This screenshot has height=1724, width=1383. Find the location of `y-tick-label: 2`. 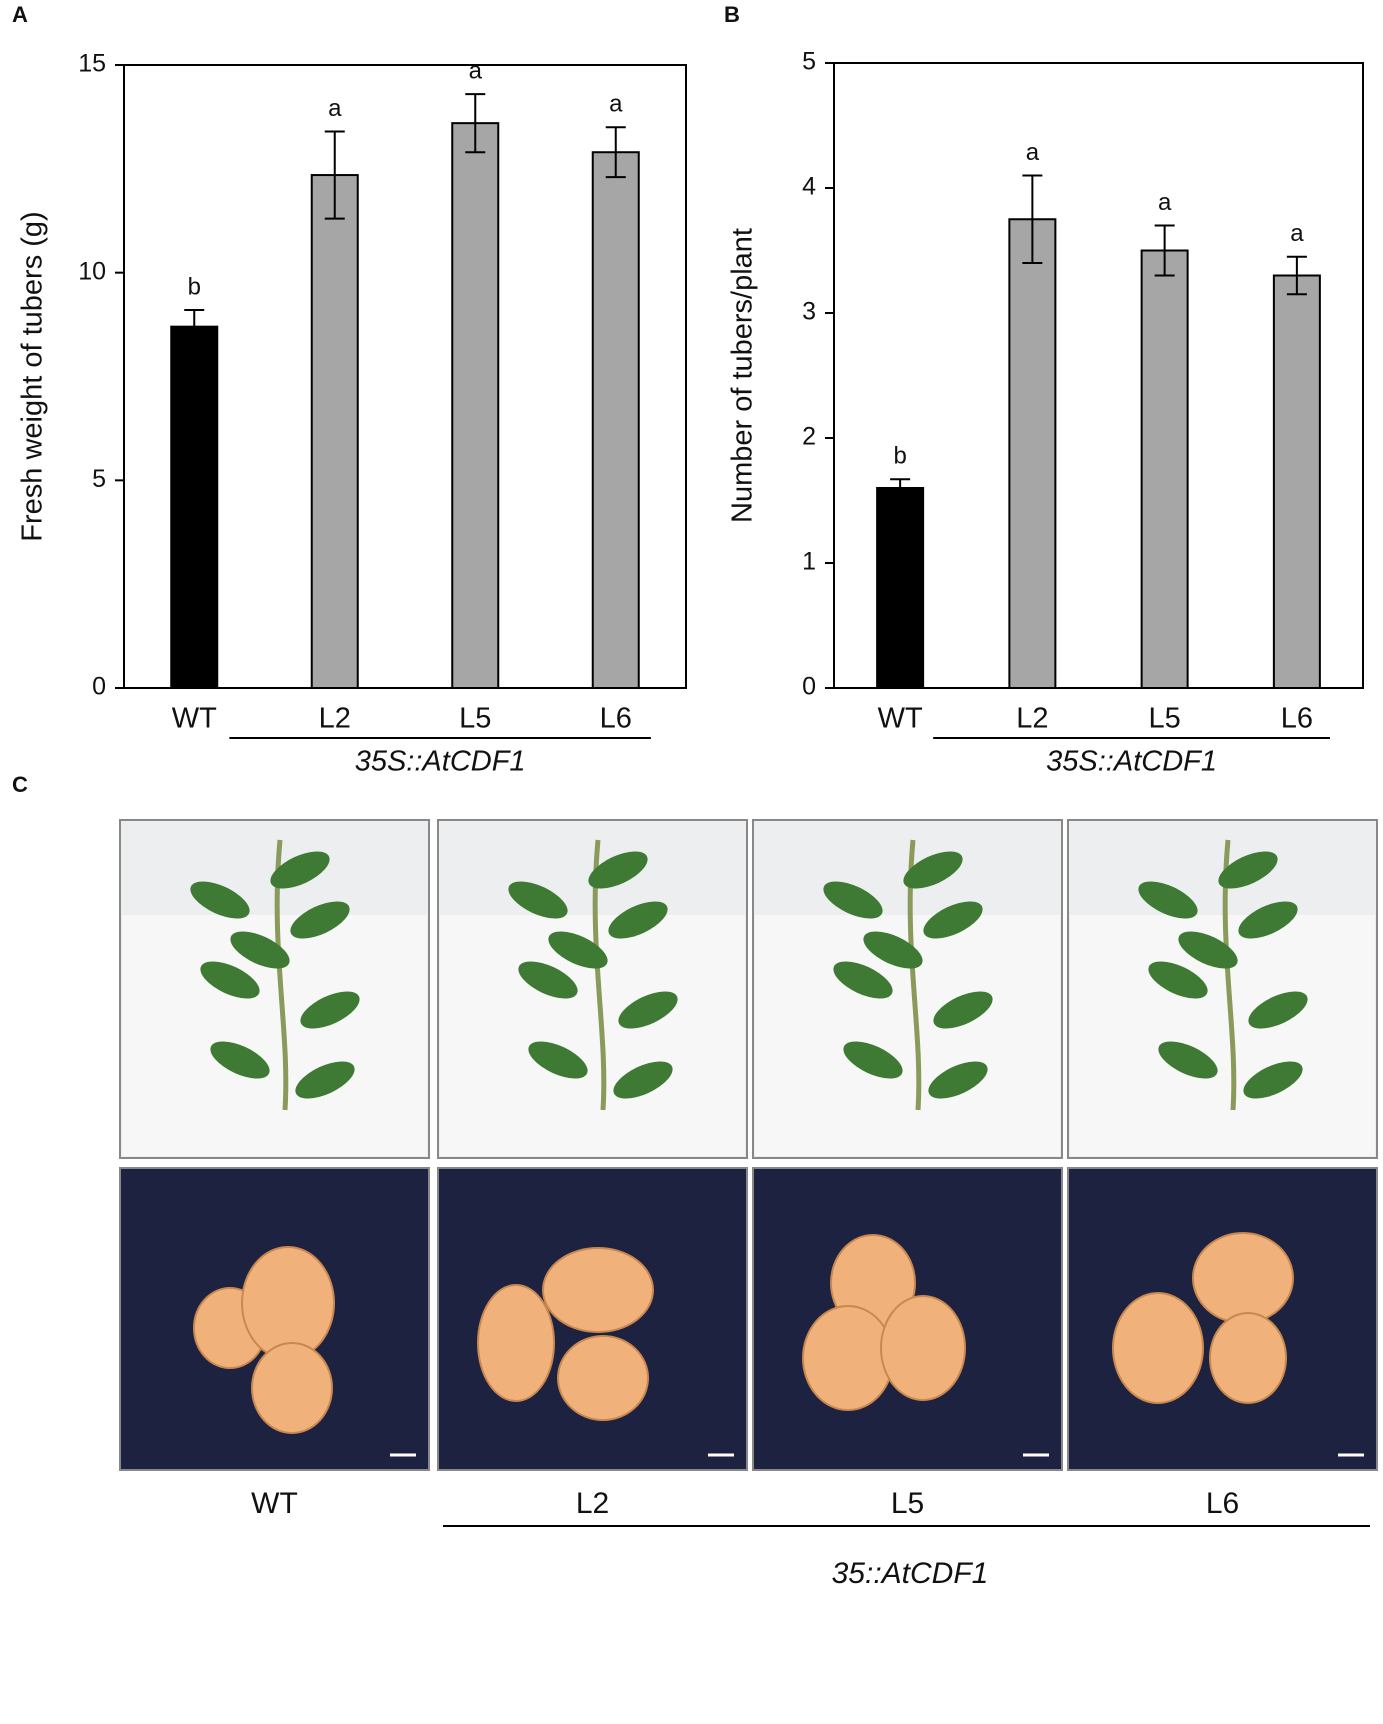

y-tick-label: 2 is located at coordinates (809, 437).